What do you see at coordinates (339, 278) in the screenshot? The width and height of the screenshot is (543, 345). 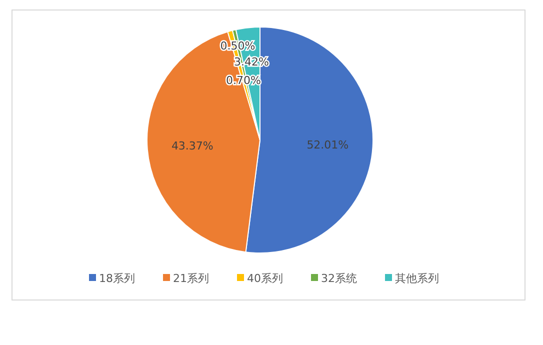 I see `legend-label: 32系统` at bounding box center [339, 278].